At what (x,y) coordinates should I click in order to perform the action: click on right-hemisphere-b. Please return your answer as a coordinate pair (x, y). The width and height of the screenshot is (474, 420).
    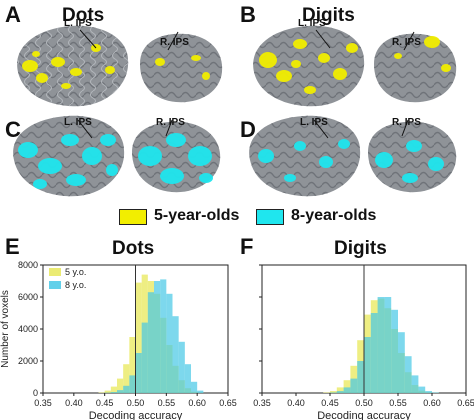
    Looking at the image, I should click on (415, 68).